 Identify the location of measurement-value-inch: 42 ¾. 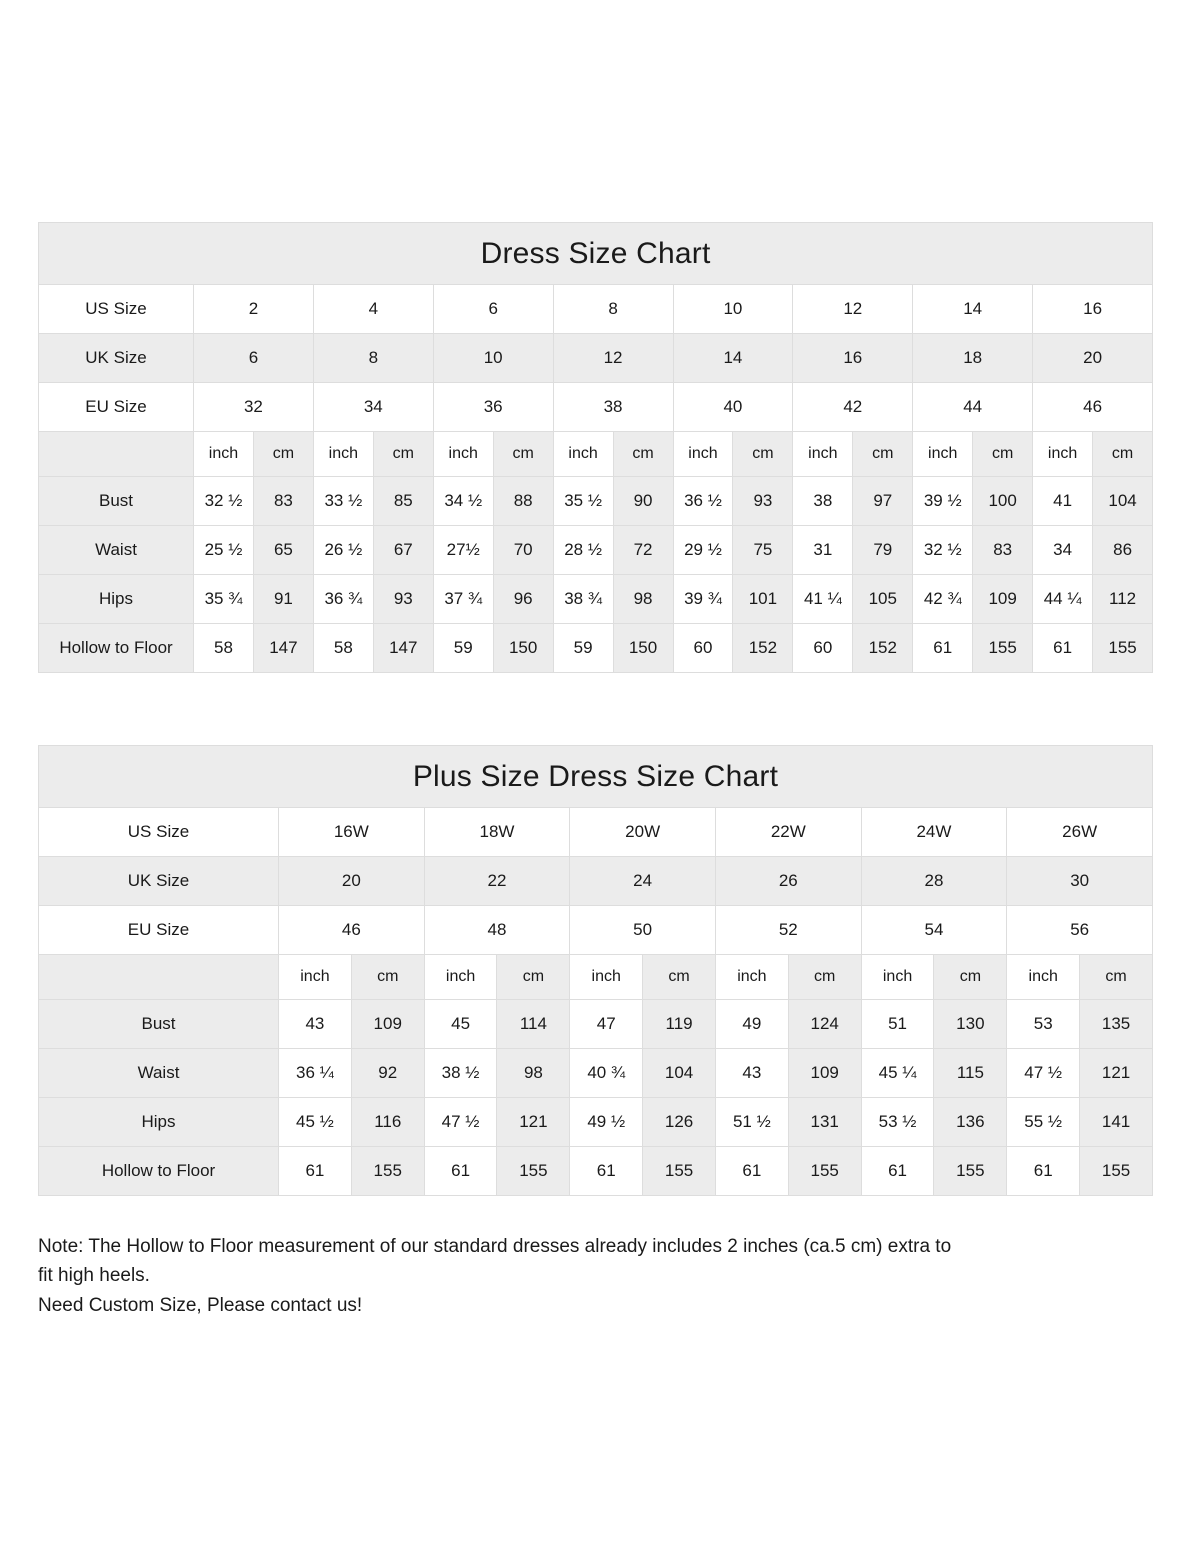
(943, 599).